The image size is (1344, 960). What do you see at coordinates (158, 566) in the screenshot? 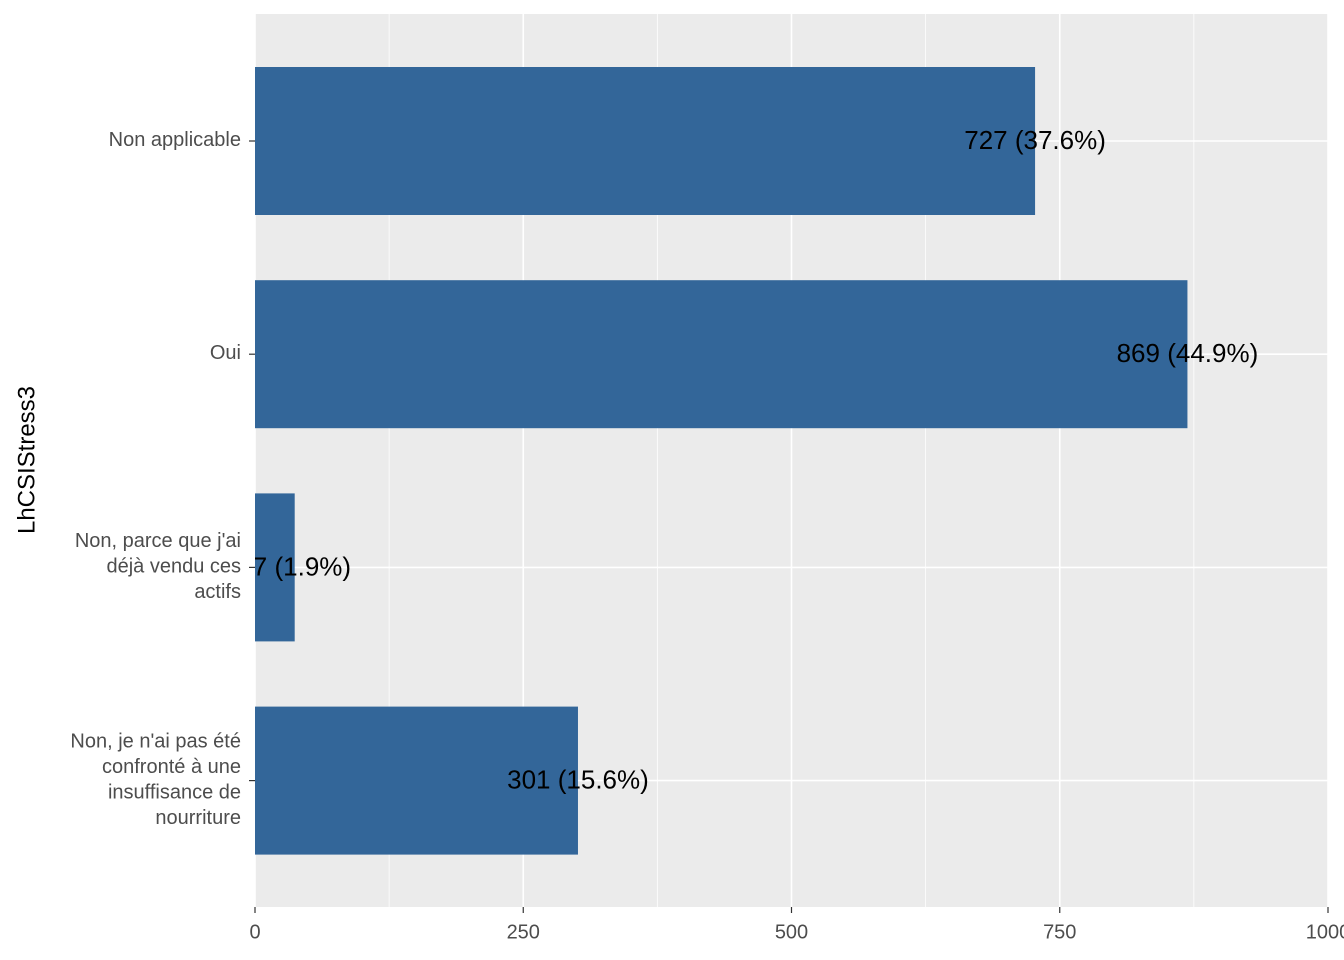
I see `y-tick-label: Non, parce que j'ai déjà vendu ces actifs` at bounding box center [158, 566].